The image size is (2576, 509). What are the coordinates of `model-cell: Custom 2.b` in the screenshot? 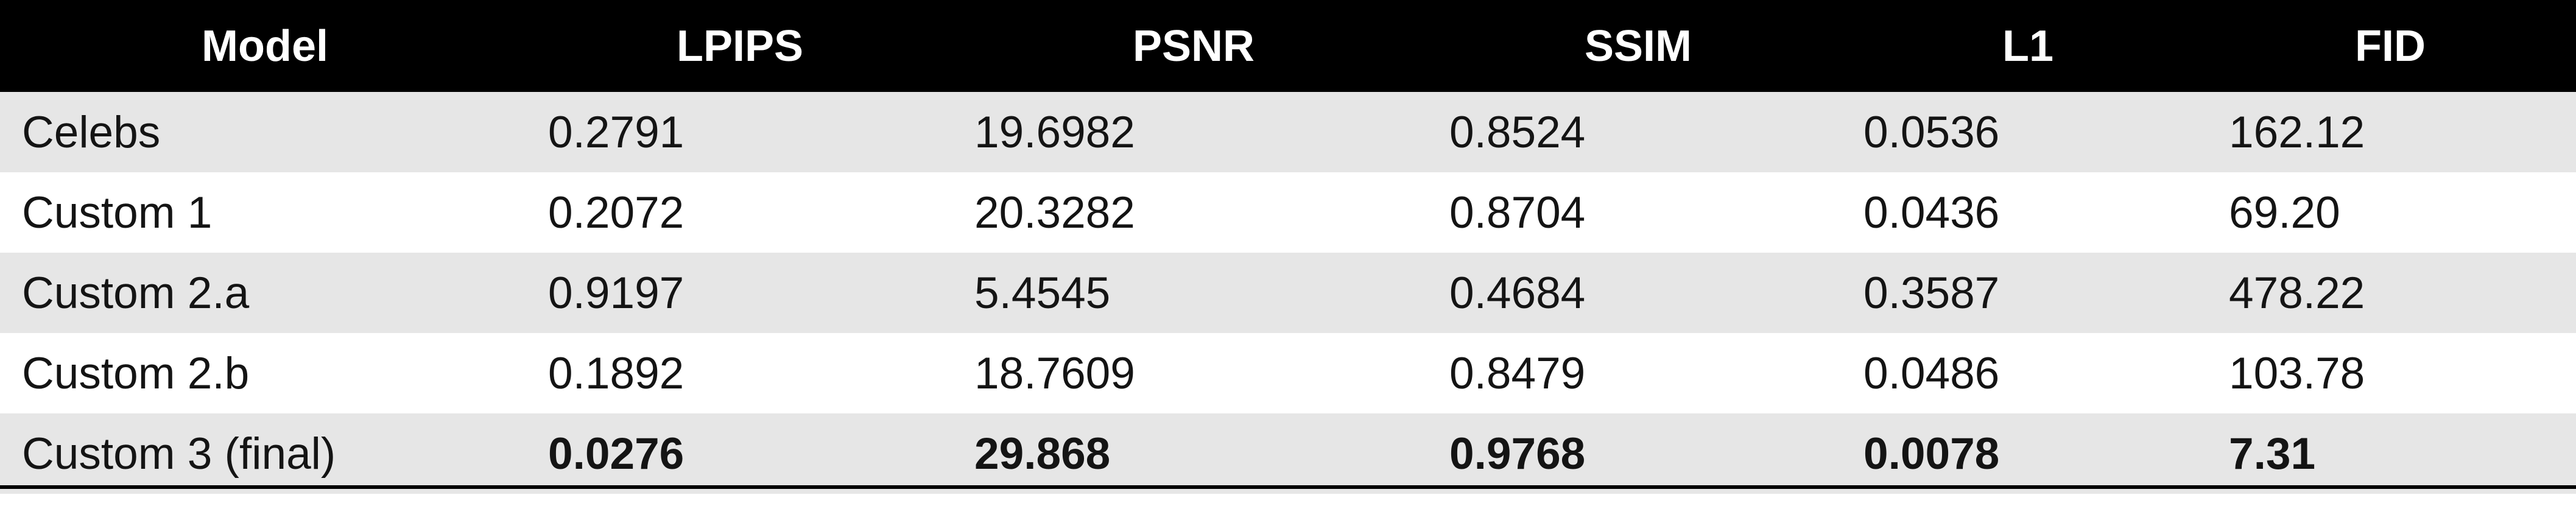 It's located at (136, 373).